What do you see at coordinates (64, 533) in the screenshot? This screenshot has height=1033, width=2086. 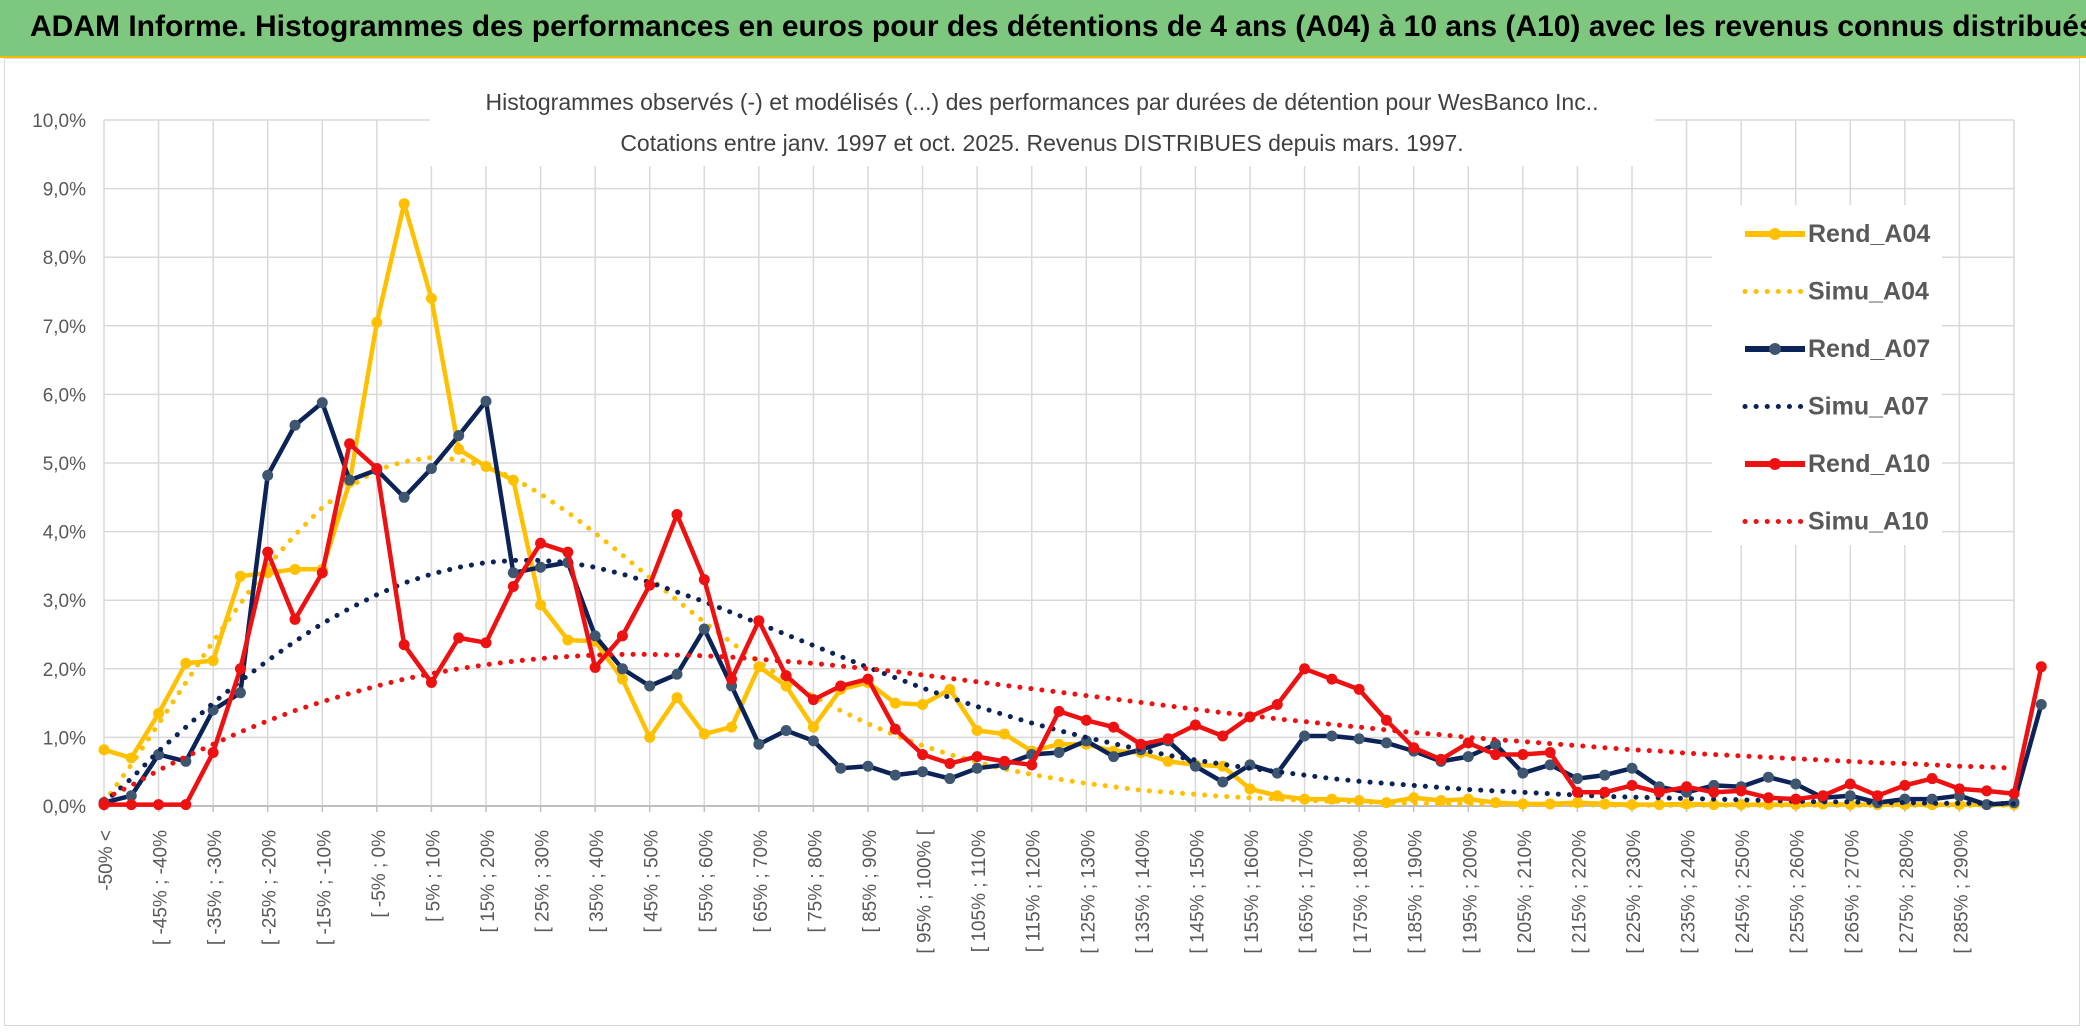 I see `y-tick-label: 4,0%` at bounding box center [64, 533].